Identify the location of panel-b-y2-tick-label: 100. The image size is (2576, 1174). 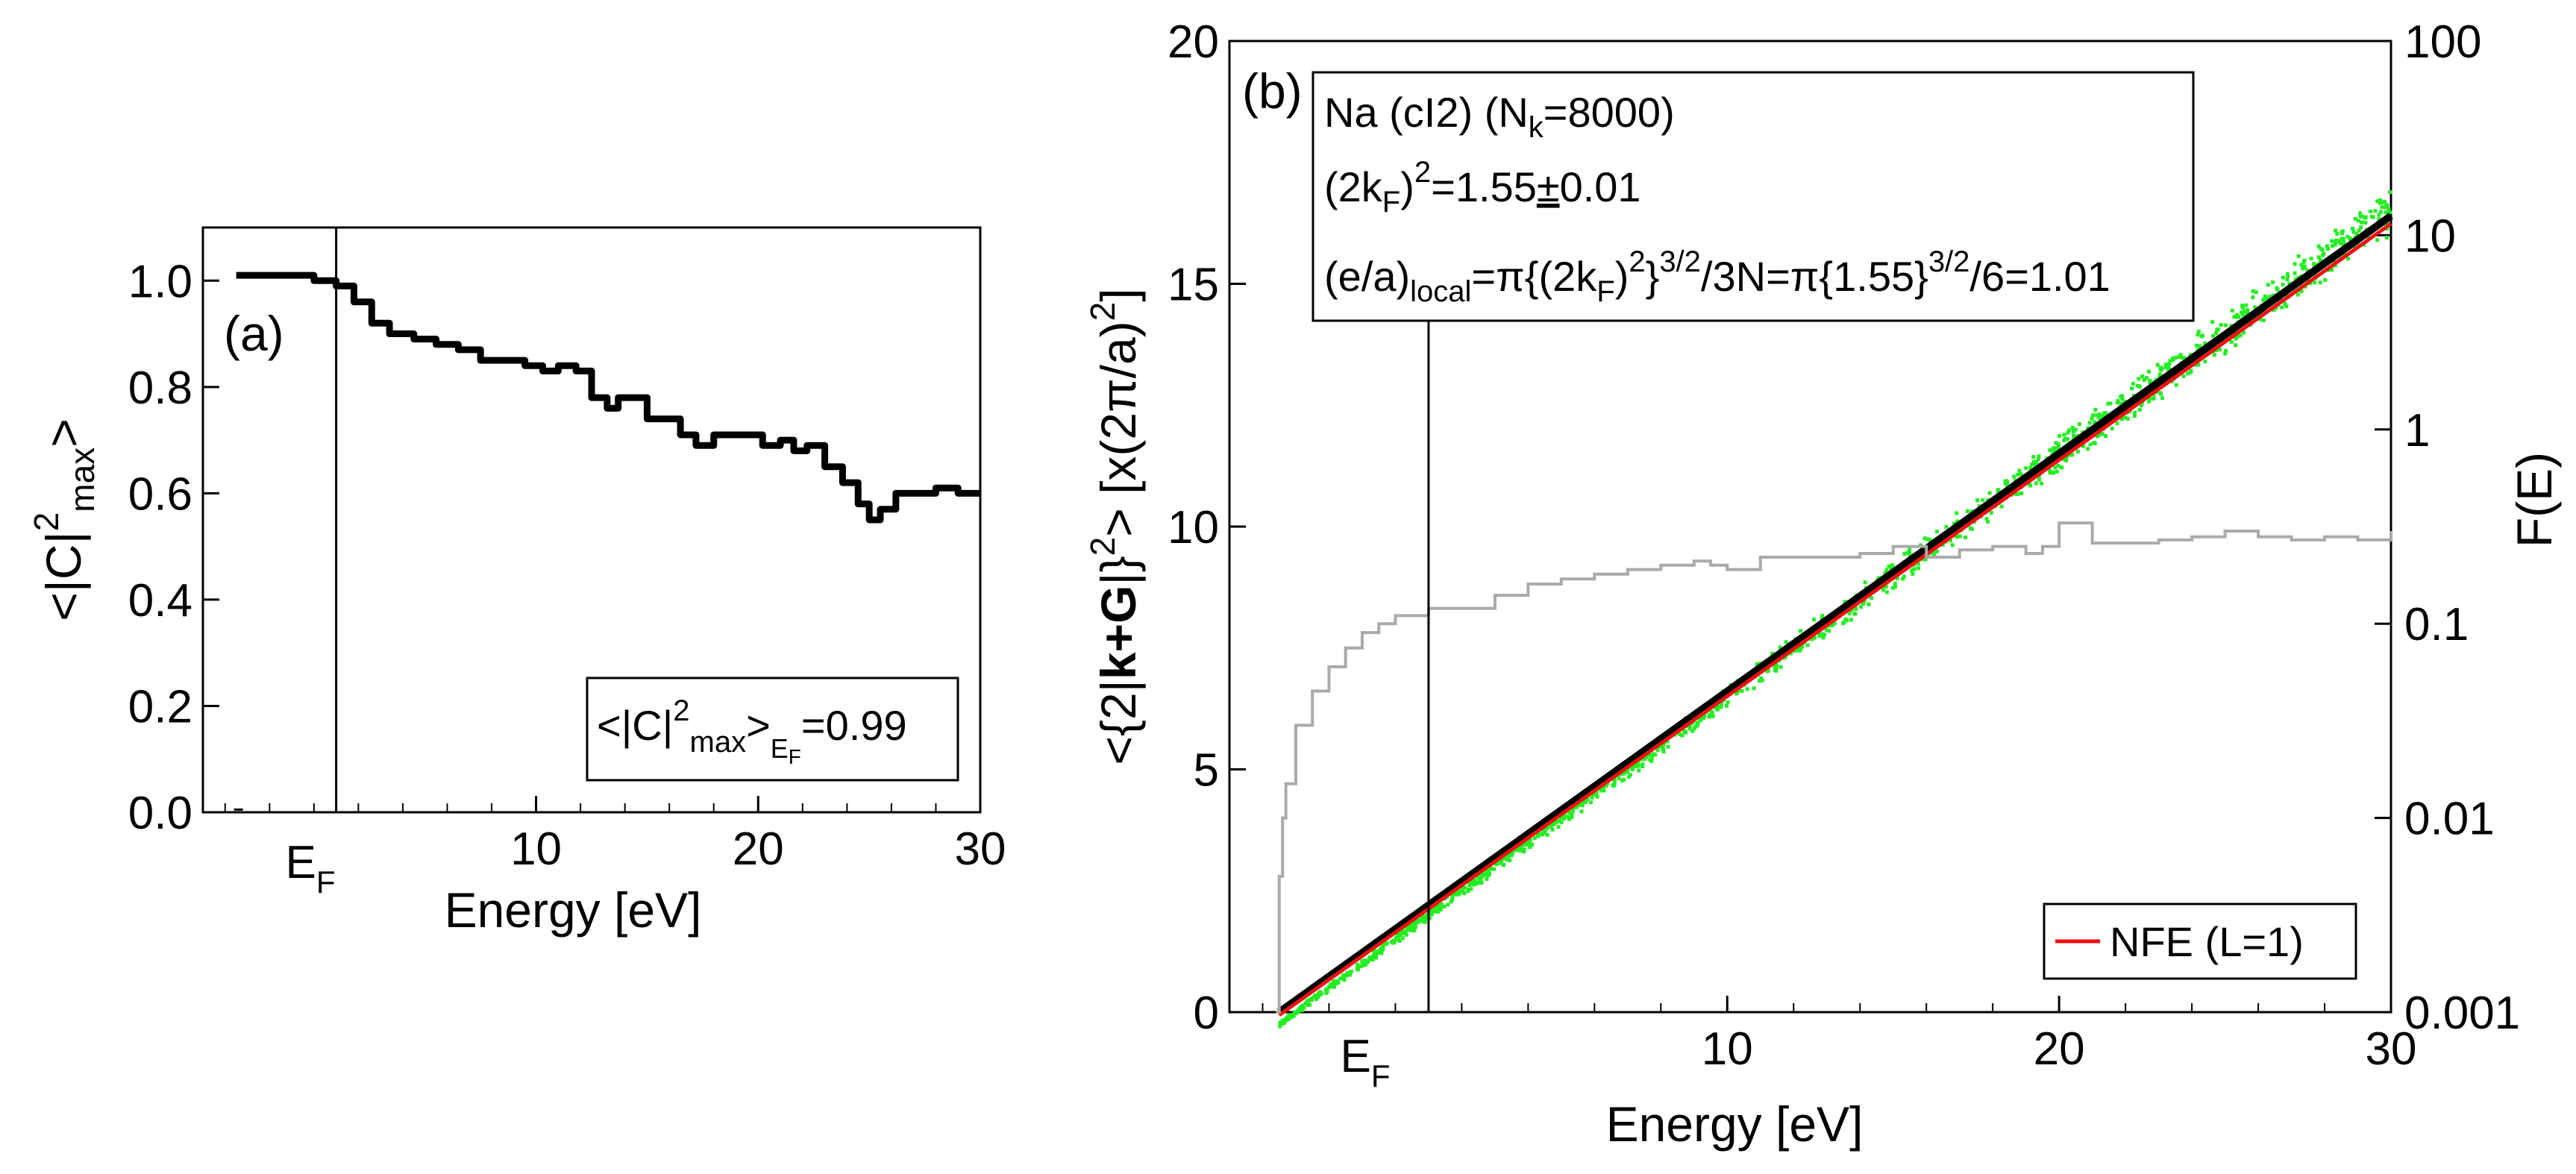
(2442, 42).